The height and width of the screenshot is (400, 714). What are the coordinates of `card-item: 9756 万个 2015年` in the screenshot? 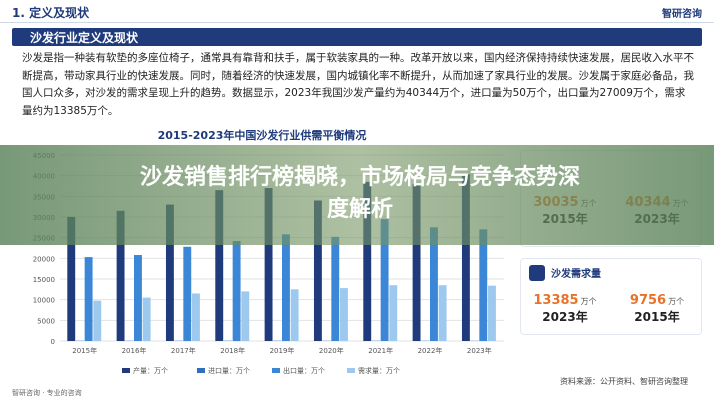 It's located at (657, 307).